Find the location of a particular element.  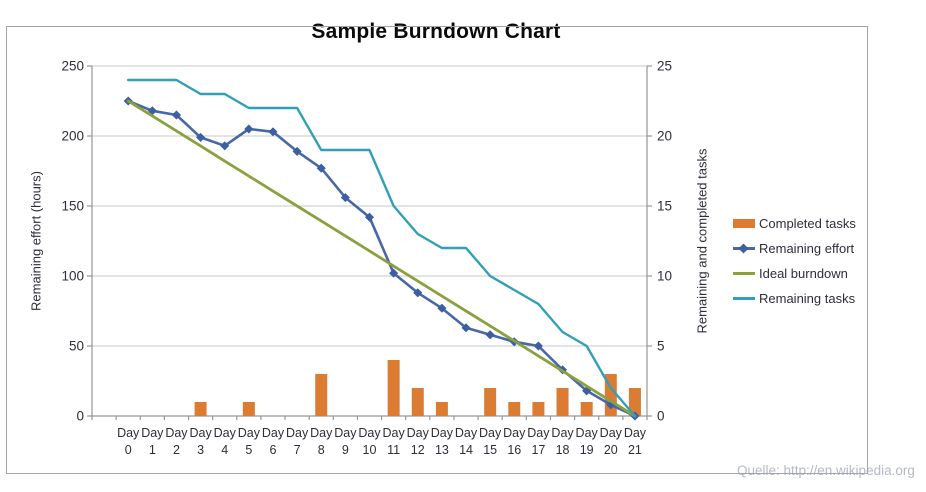

svg-text: 14 is located at coordinates (466, 450).